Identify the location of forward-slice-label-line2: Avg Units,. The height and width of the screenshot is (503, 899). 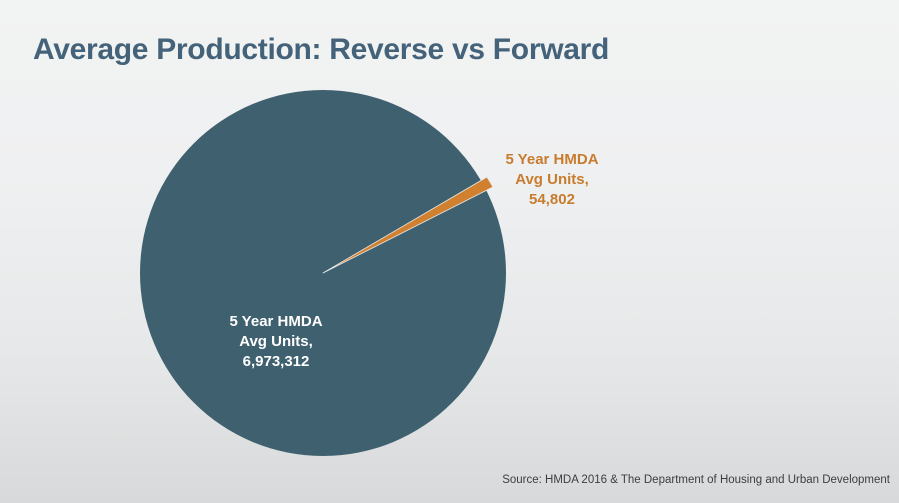
(276, 341).